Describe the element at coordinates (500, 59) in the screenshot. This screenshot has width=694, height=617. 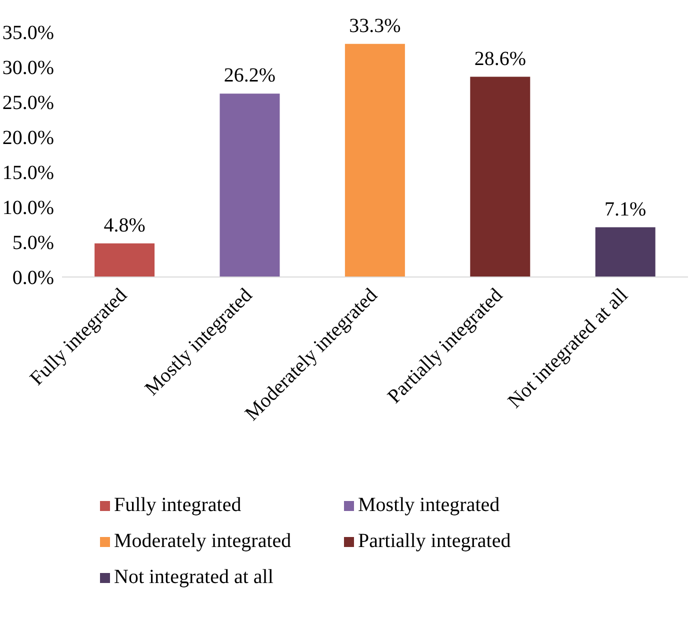
I see `data-label: 28.6%` at that location.